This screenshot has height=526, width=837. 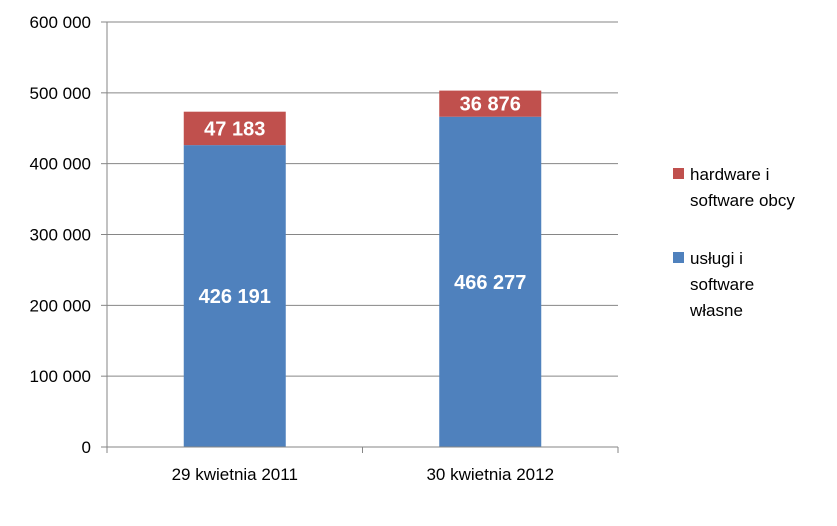 I want to click on legend-label: software obcy, so click(x=742, y=200).